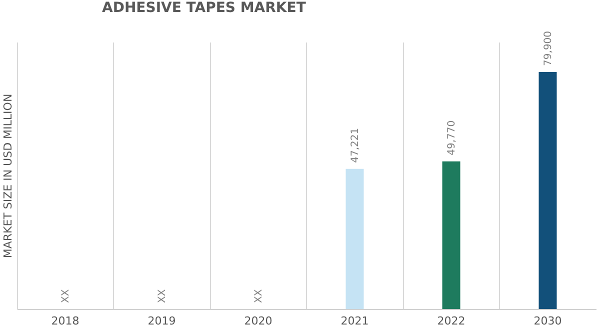  Describe the element at coordinates (451, 321) in the screenshot. I see `x-tick-label: 2022` at that location.